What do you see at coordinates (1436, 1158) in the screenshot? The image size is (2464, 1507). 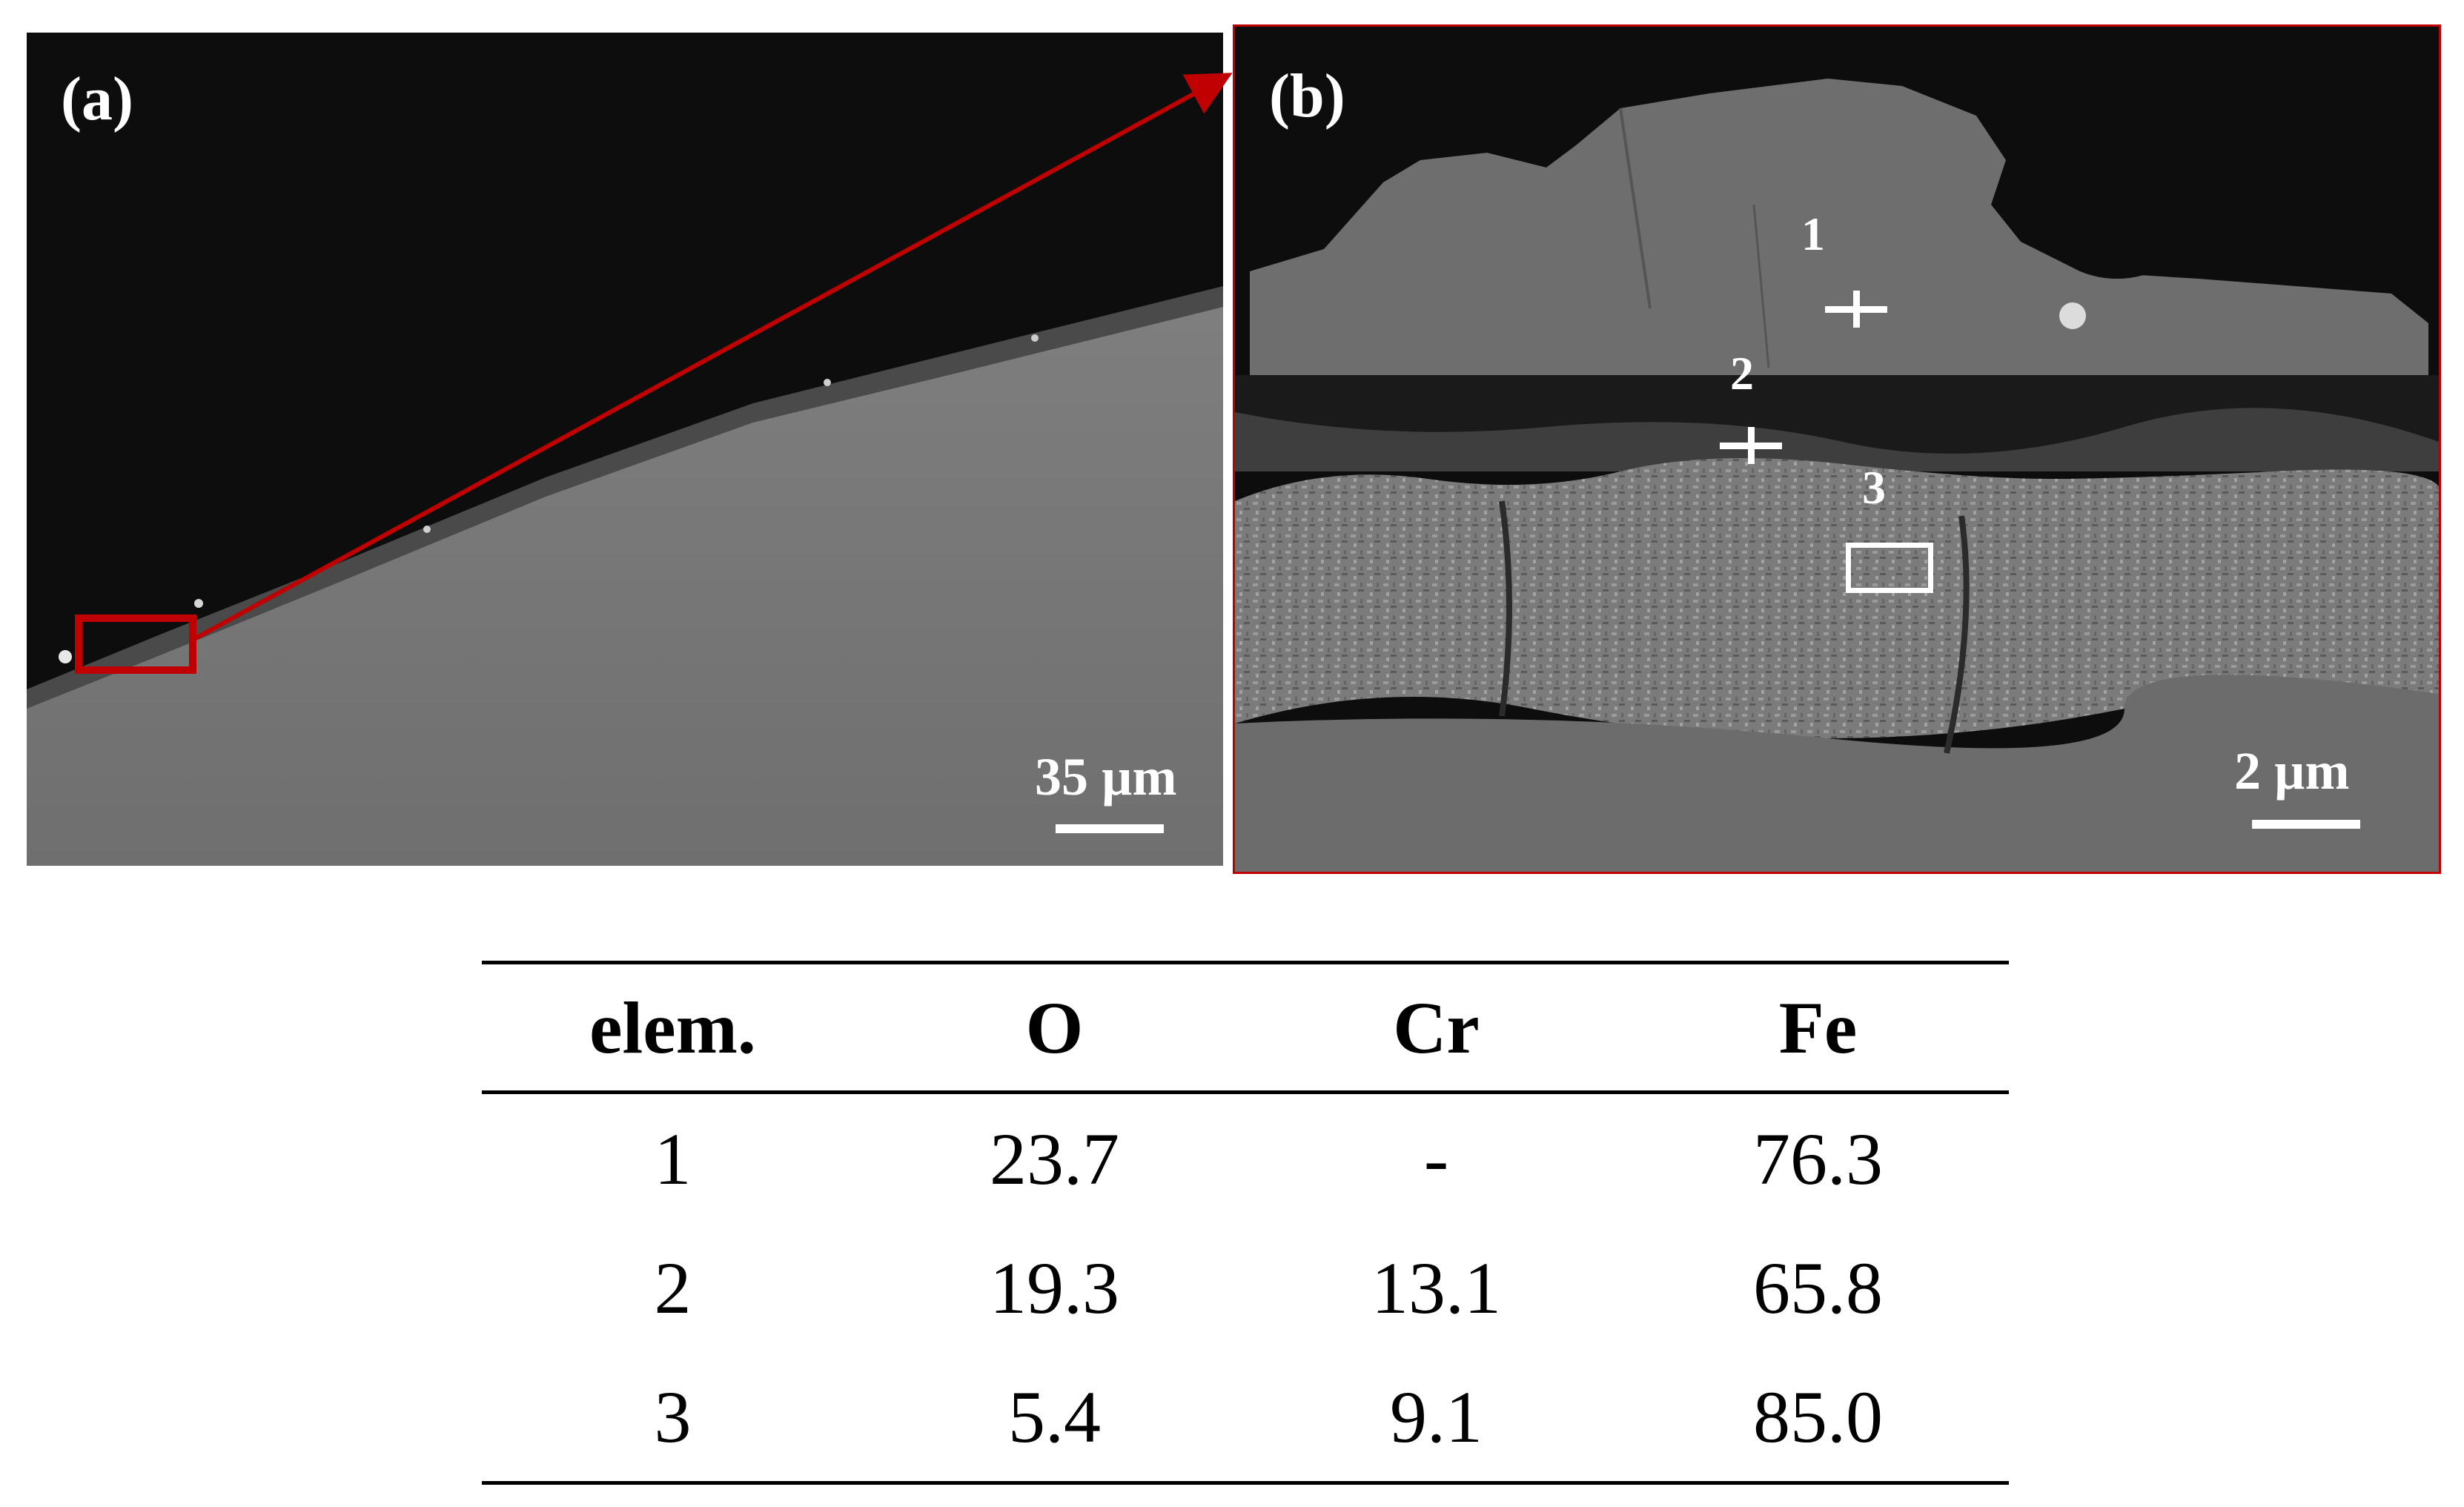 I see `cell: -` at bounding box center [1436, 1158].